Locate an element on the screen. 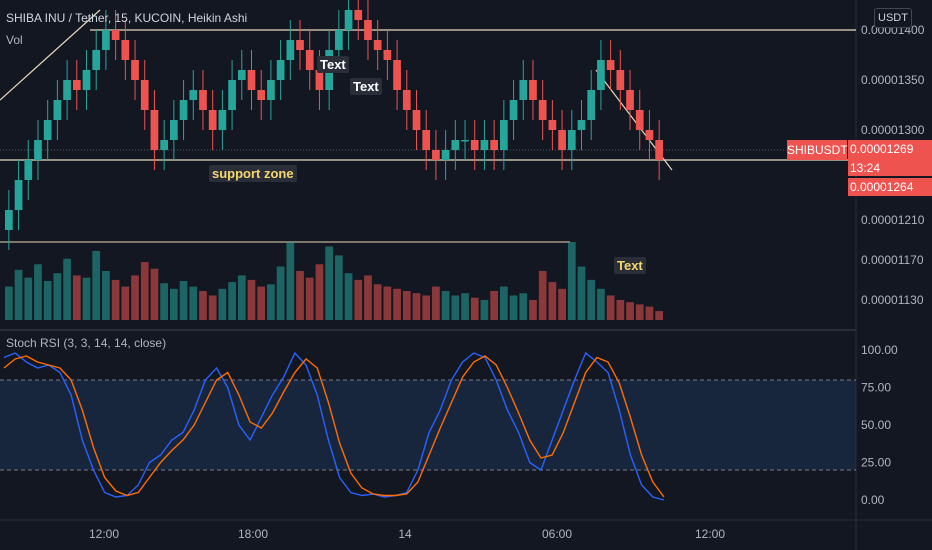 The width and height of the screenshot is (932, 550). annotation-text-2: Text is located at coordinates (366, 86).